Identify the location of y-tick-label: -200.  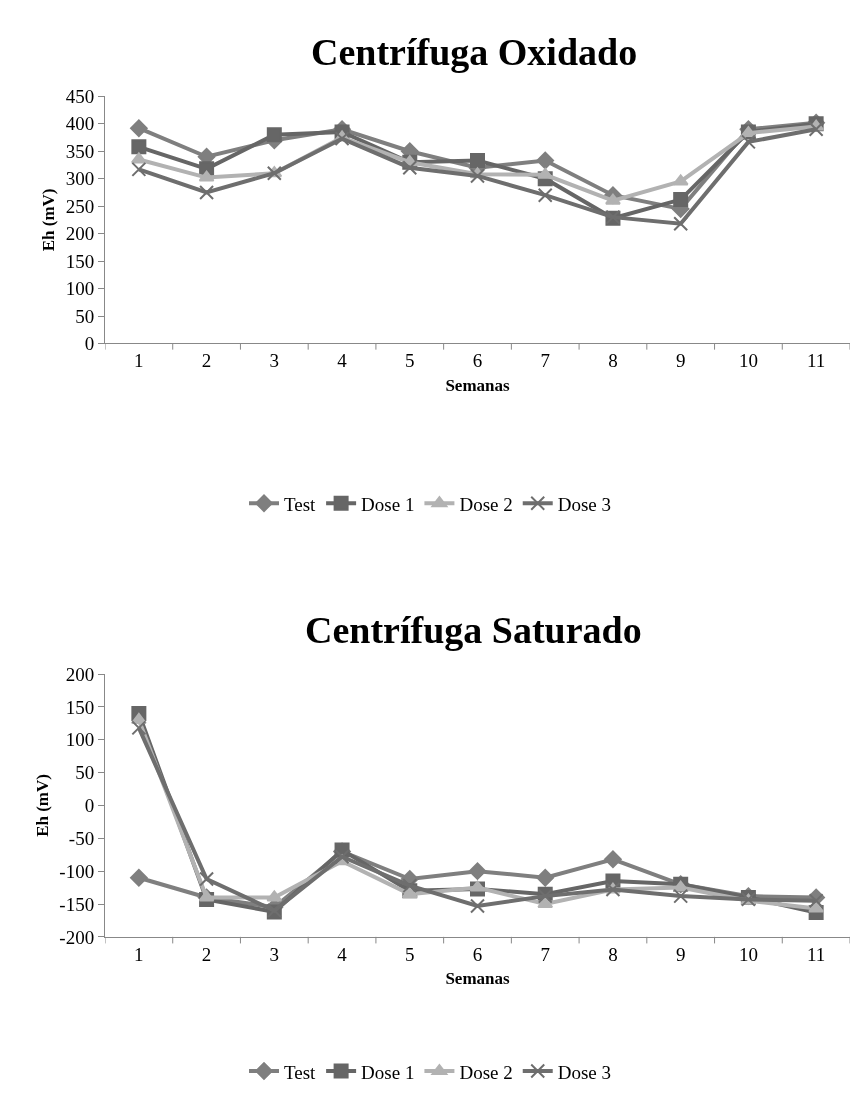
(77, 937).